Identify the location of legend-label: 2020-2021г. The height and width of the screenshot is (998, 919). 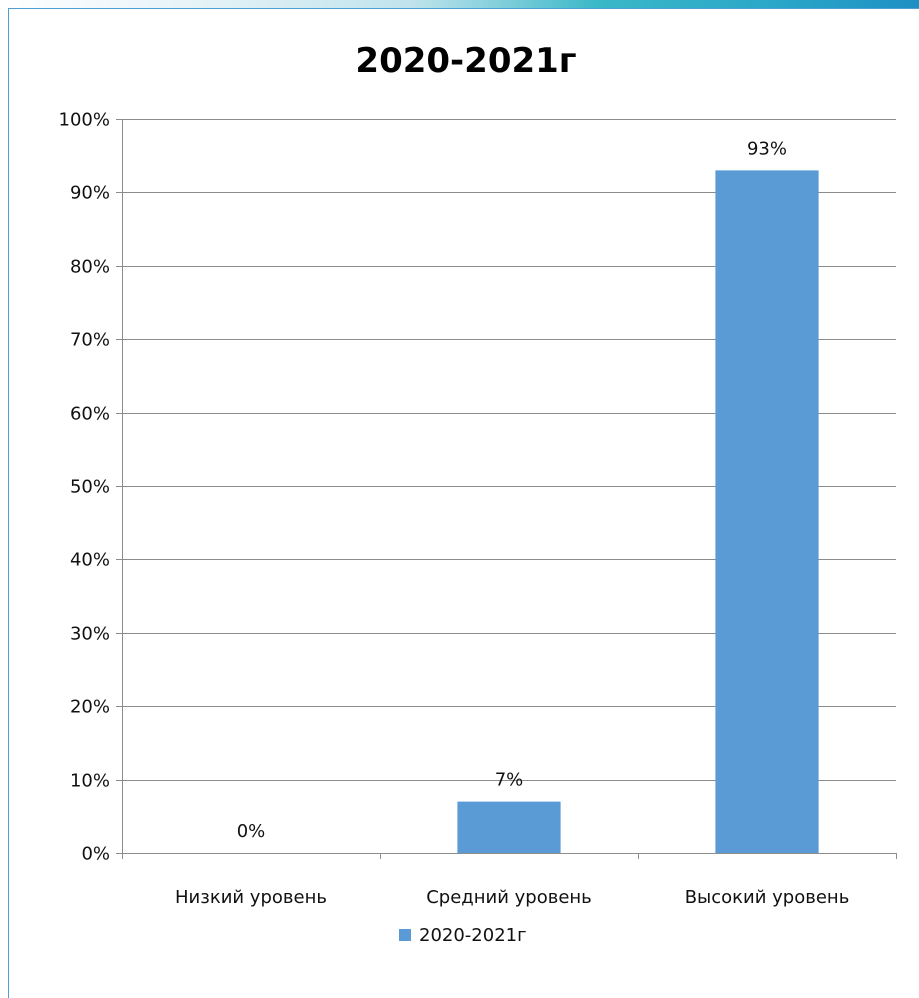
(473, 935).